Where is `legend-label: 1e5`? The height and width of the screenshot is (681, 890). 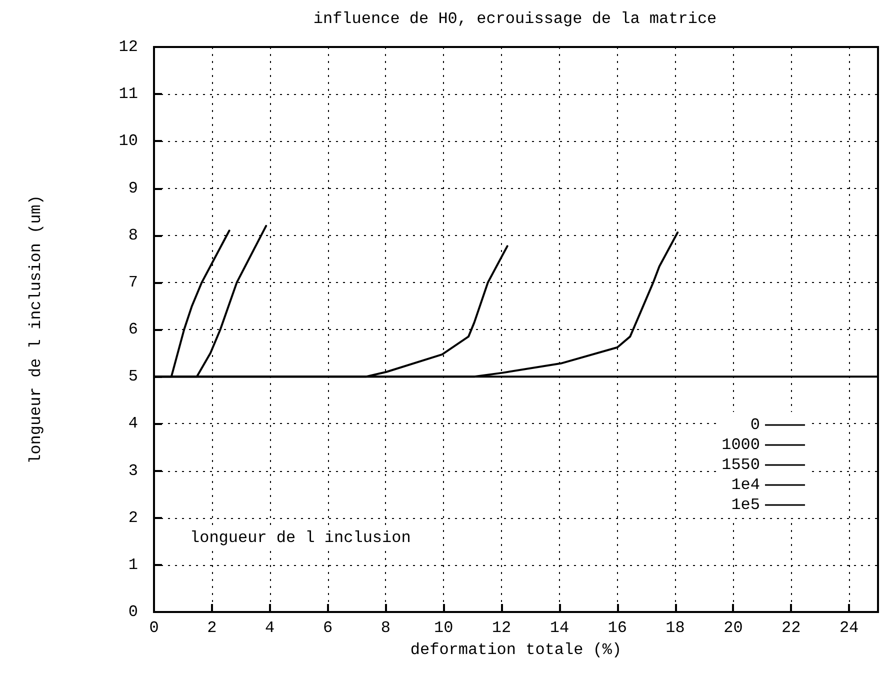 legend-label: 1e5 is located at coordinates (745, 505).